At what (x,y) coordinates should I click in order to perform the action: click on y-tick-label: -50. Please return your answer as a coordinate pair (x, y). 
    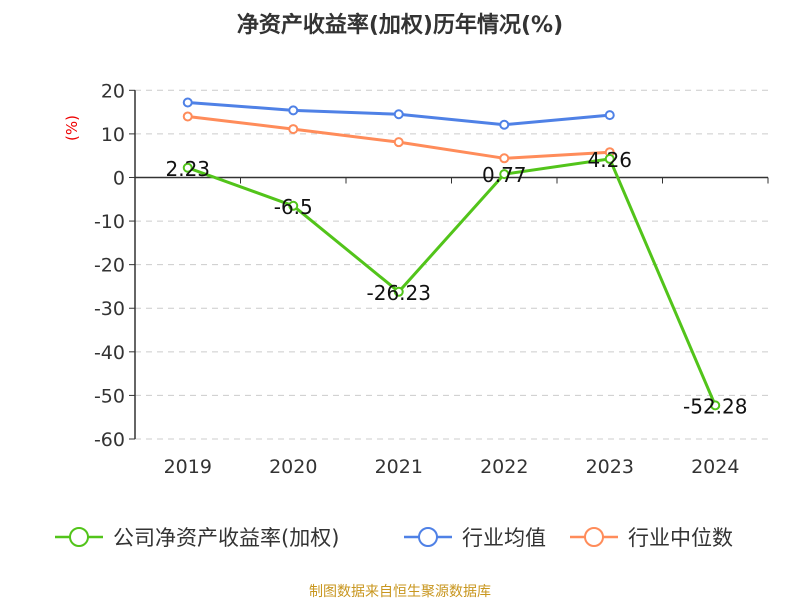
    Looking at the image, I should click on (109, 396).